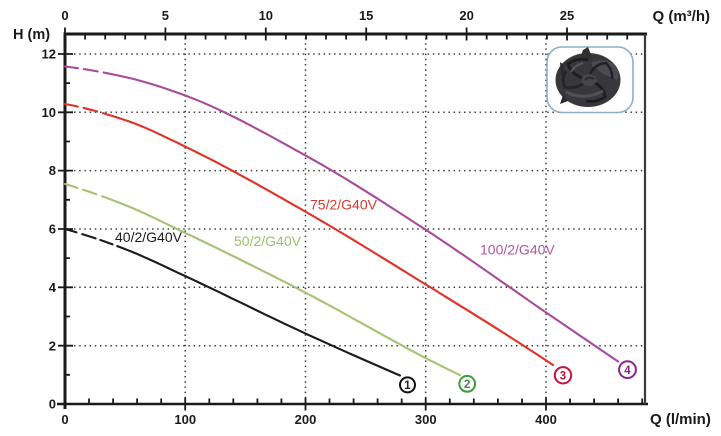 This screenshot has height=436, width=721. Describe the element at coordinates (466, 15) in the screenshot. I see `svg-text: 20` at that location.